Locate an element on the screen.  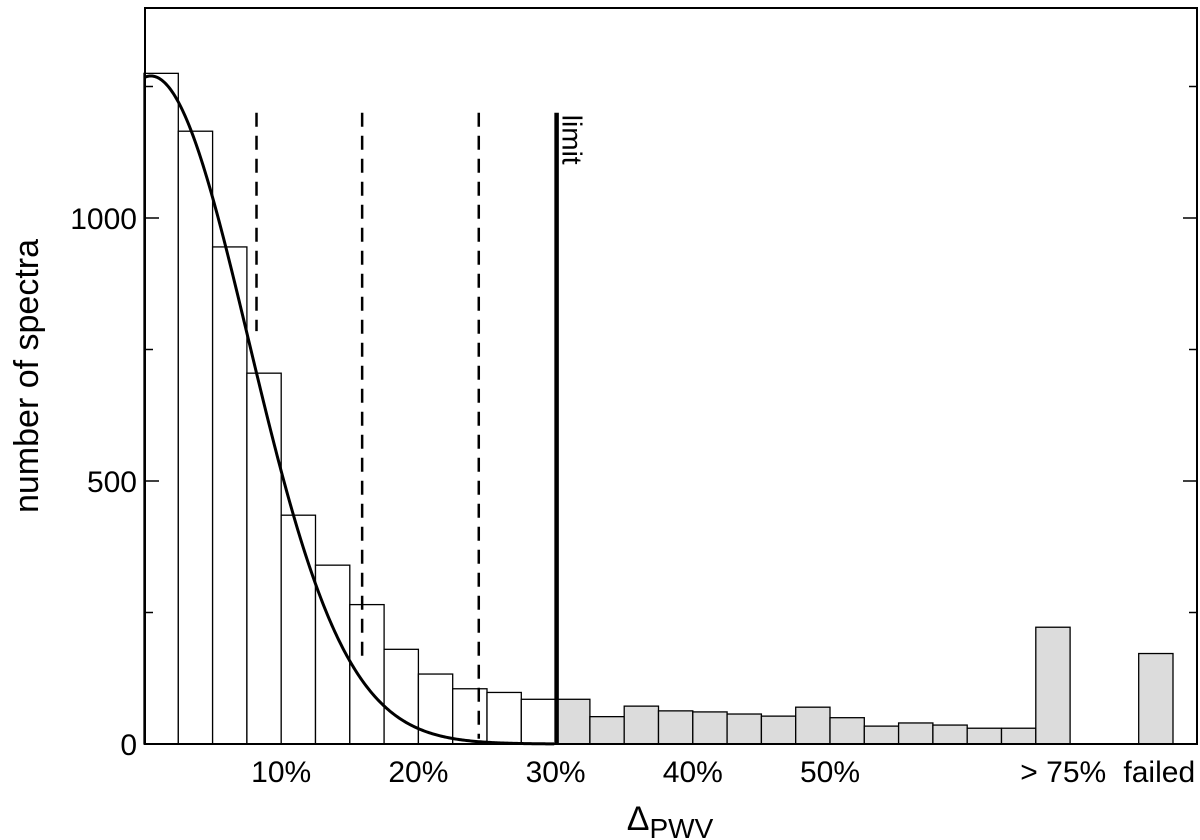
x-tick-label: 40% is located at coordinates (693, 772).